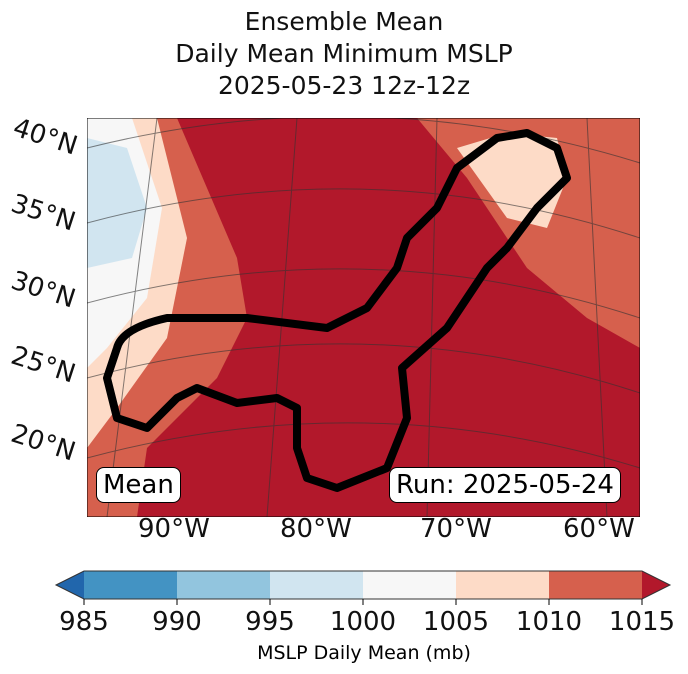 The image size is (688, 674). I want to click on title-line-1: Ensemble Mean, so click(344, 21).